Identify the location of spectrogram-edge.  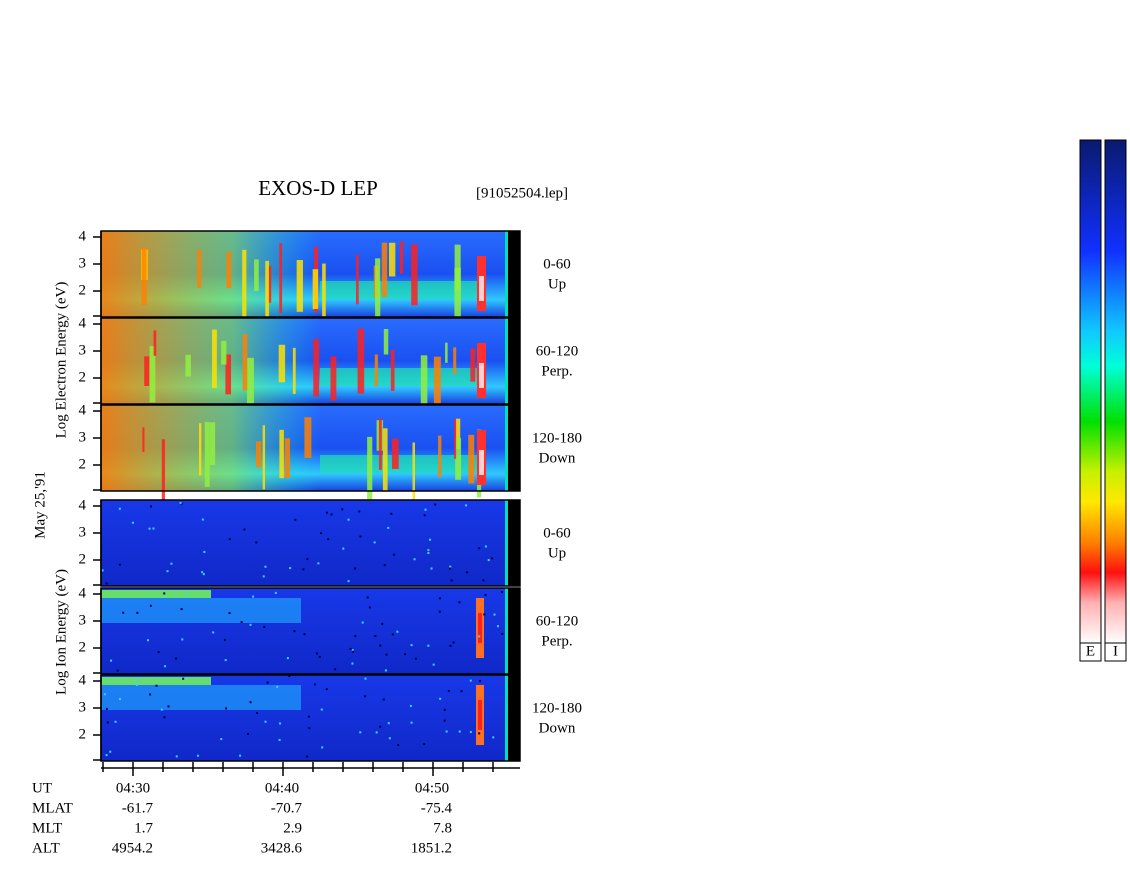
(506, 631).